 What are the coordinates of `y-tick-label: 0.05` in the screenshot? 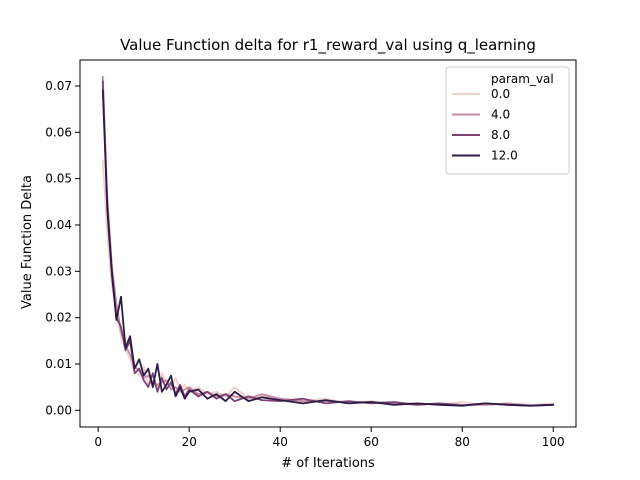 It's located at (58, 179).